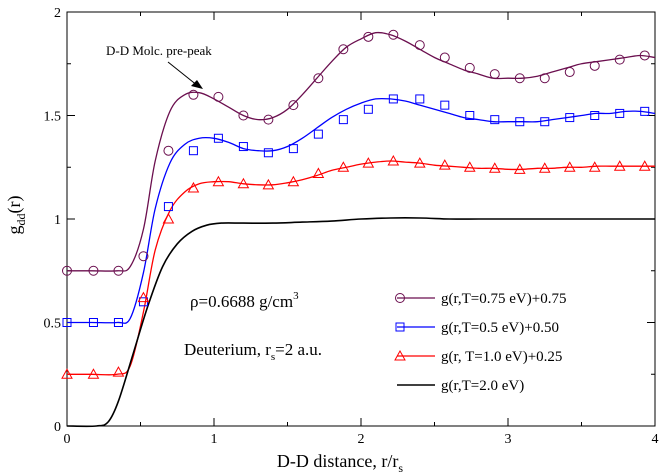 This screenshot has width=670, height=472. Describe the element at coordinates (400, 466) in the screenshot. I see `x-axis-label-subscript: s` at that location.